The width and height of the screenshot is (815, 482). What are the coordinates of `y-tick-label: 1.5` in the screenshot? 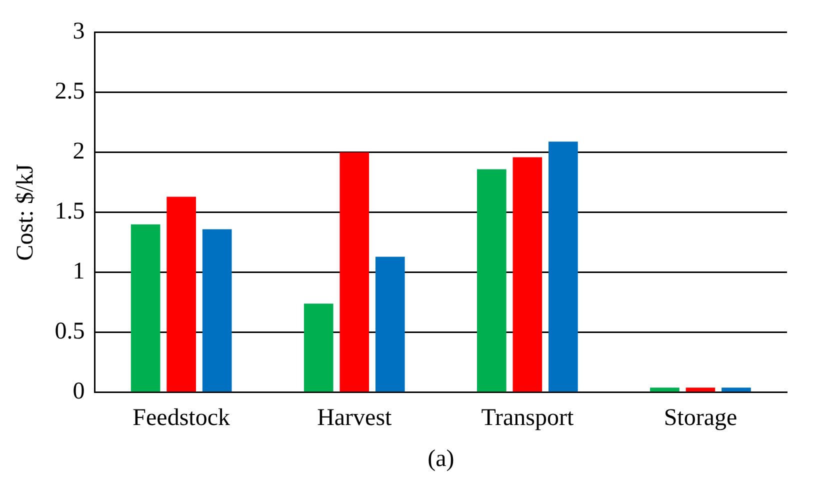 It's located at (69, 211).